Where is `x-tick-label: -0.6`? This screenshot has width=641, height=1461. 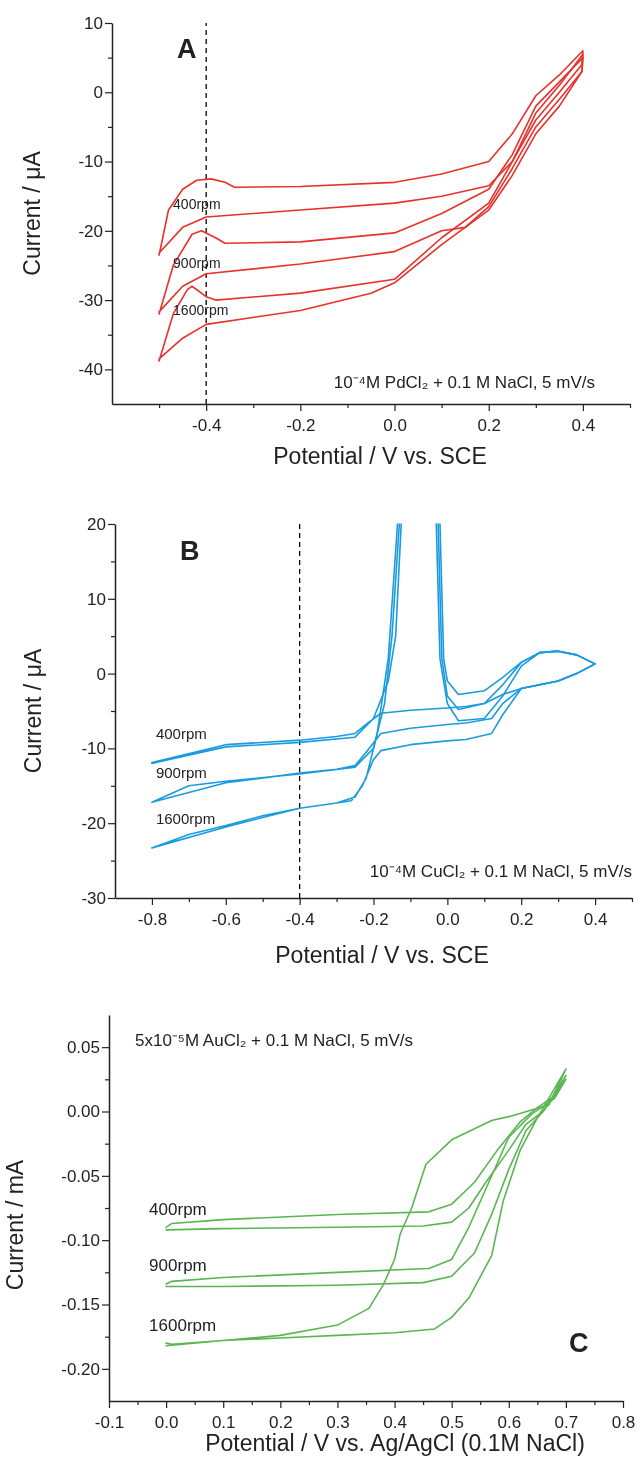 x-tick-label: -0.6 is located at coordinates (226, 919).